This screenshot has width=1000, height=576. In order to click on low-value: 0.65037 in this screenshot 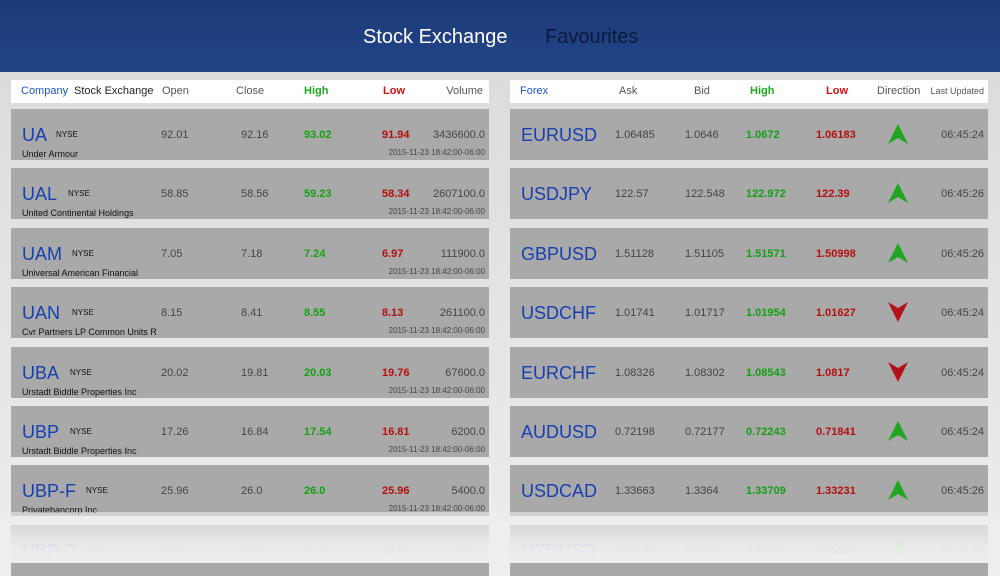, I will do `click(836, 550)`.